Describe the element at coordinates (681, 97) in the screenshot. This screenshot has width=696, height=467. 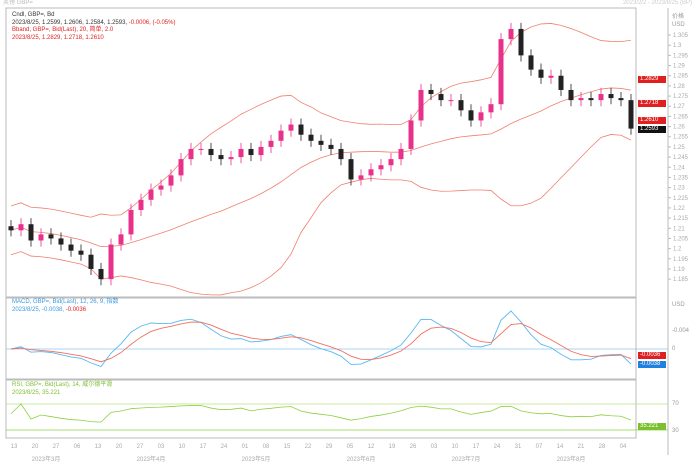
I see `y-tick-label: 1.275` at that location.